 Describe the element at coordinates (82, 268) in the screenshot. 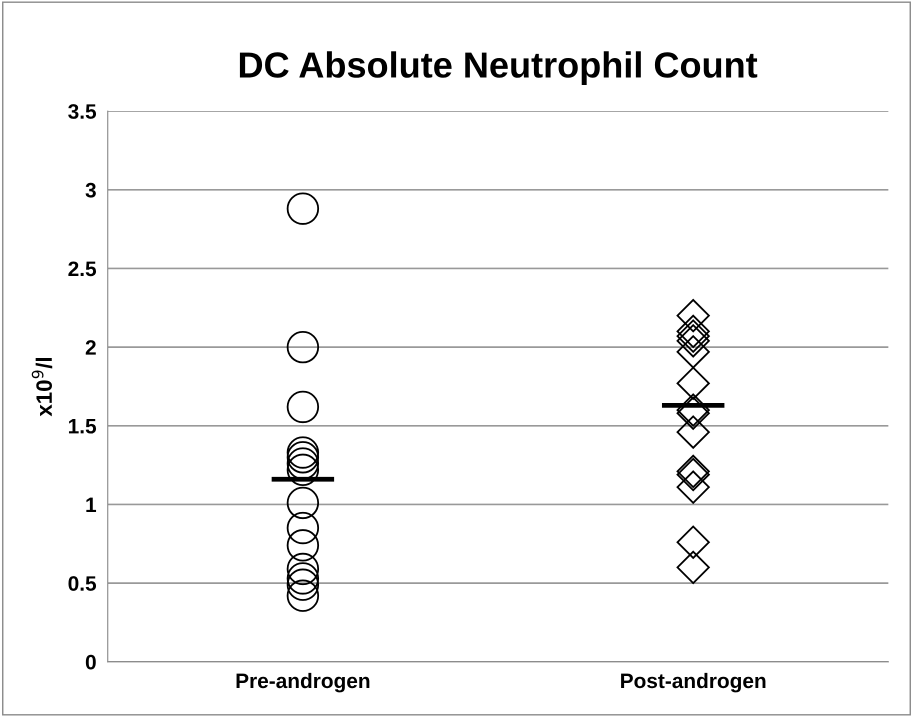

I see `y-tick-label: 2.5` at that location.